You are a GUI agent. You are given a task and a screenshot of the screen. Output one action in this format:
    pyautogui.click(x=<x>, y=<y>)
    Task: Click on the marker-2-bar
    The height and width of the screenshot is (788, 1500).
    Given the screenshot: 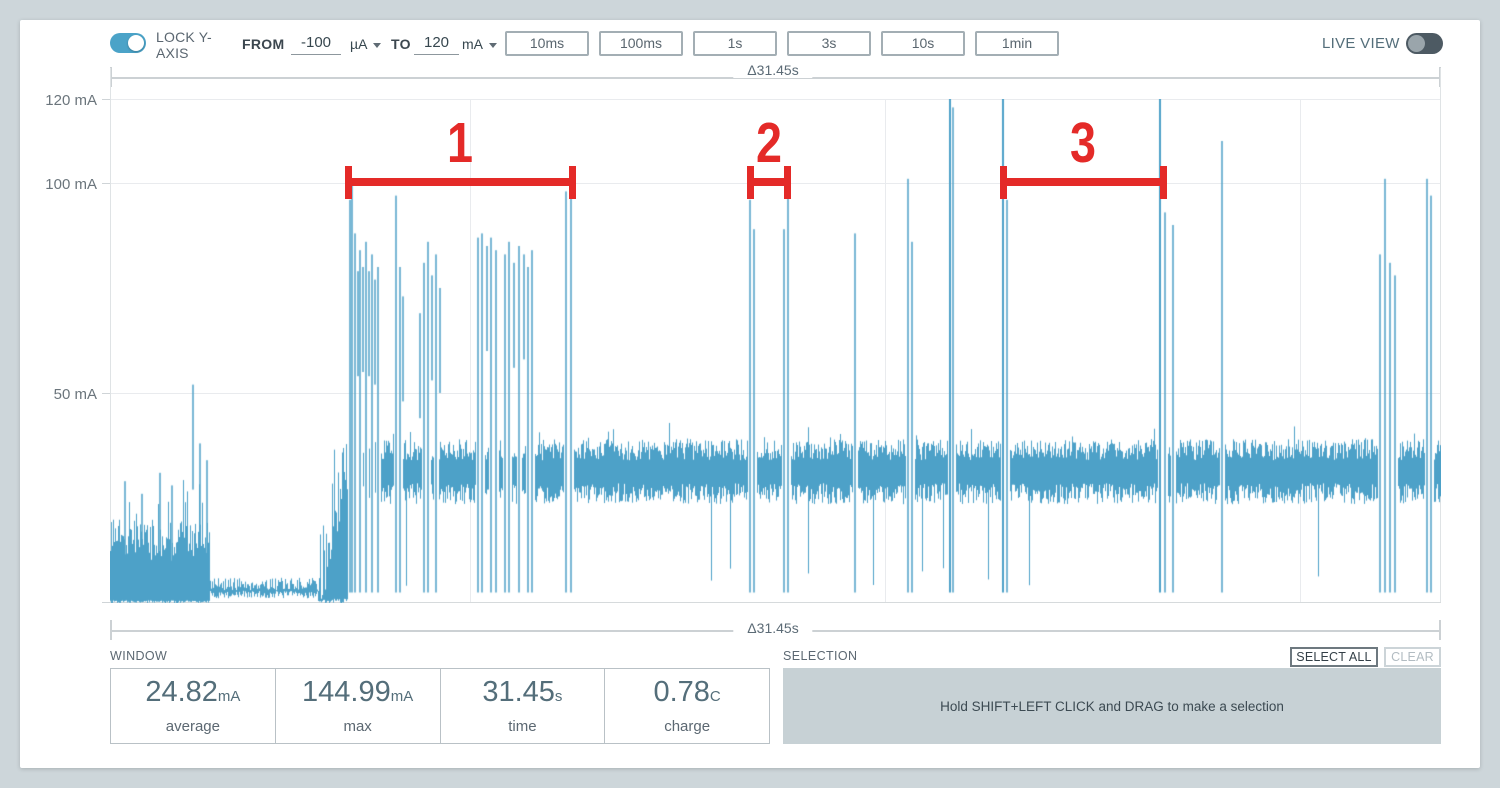 What is the action you would take?
    pyautogui.click(x=768, y=182)
    